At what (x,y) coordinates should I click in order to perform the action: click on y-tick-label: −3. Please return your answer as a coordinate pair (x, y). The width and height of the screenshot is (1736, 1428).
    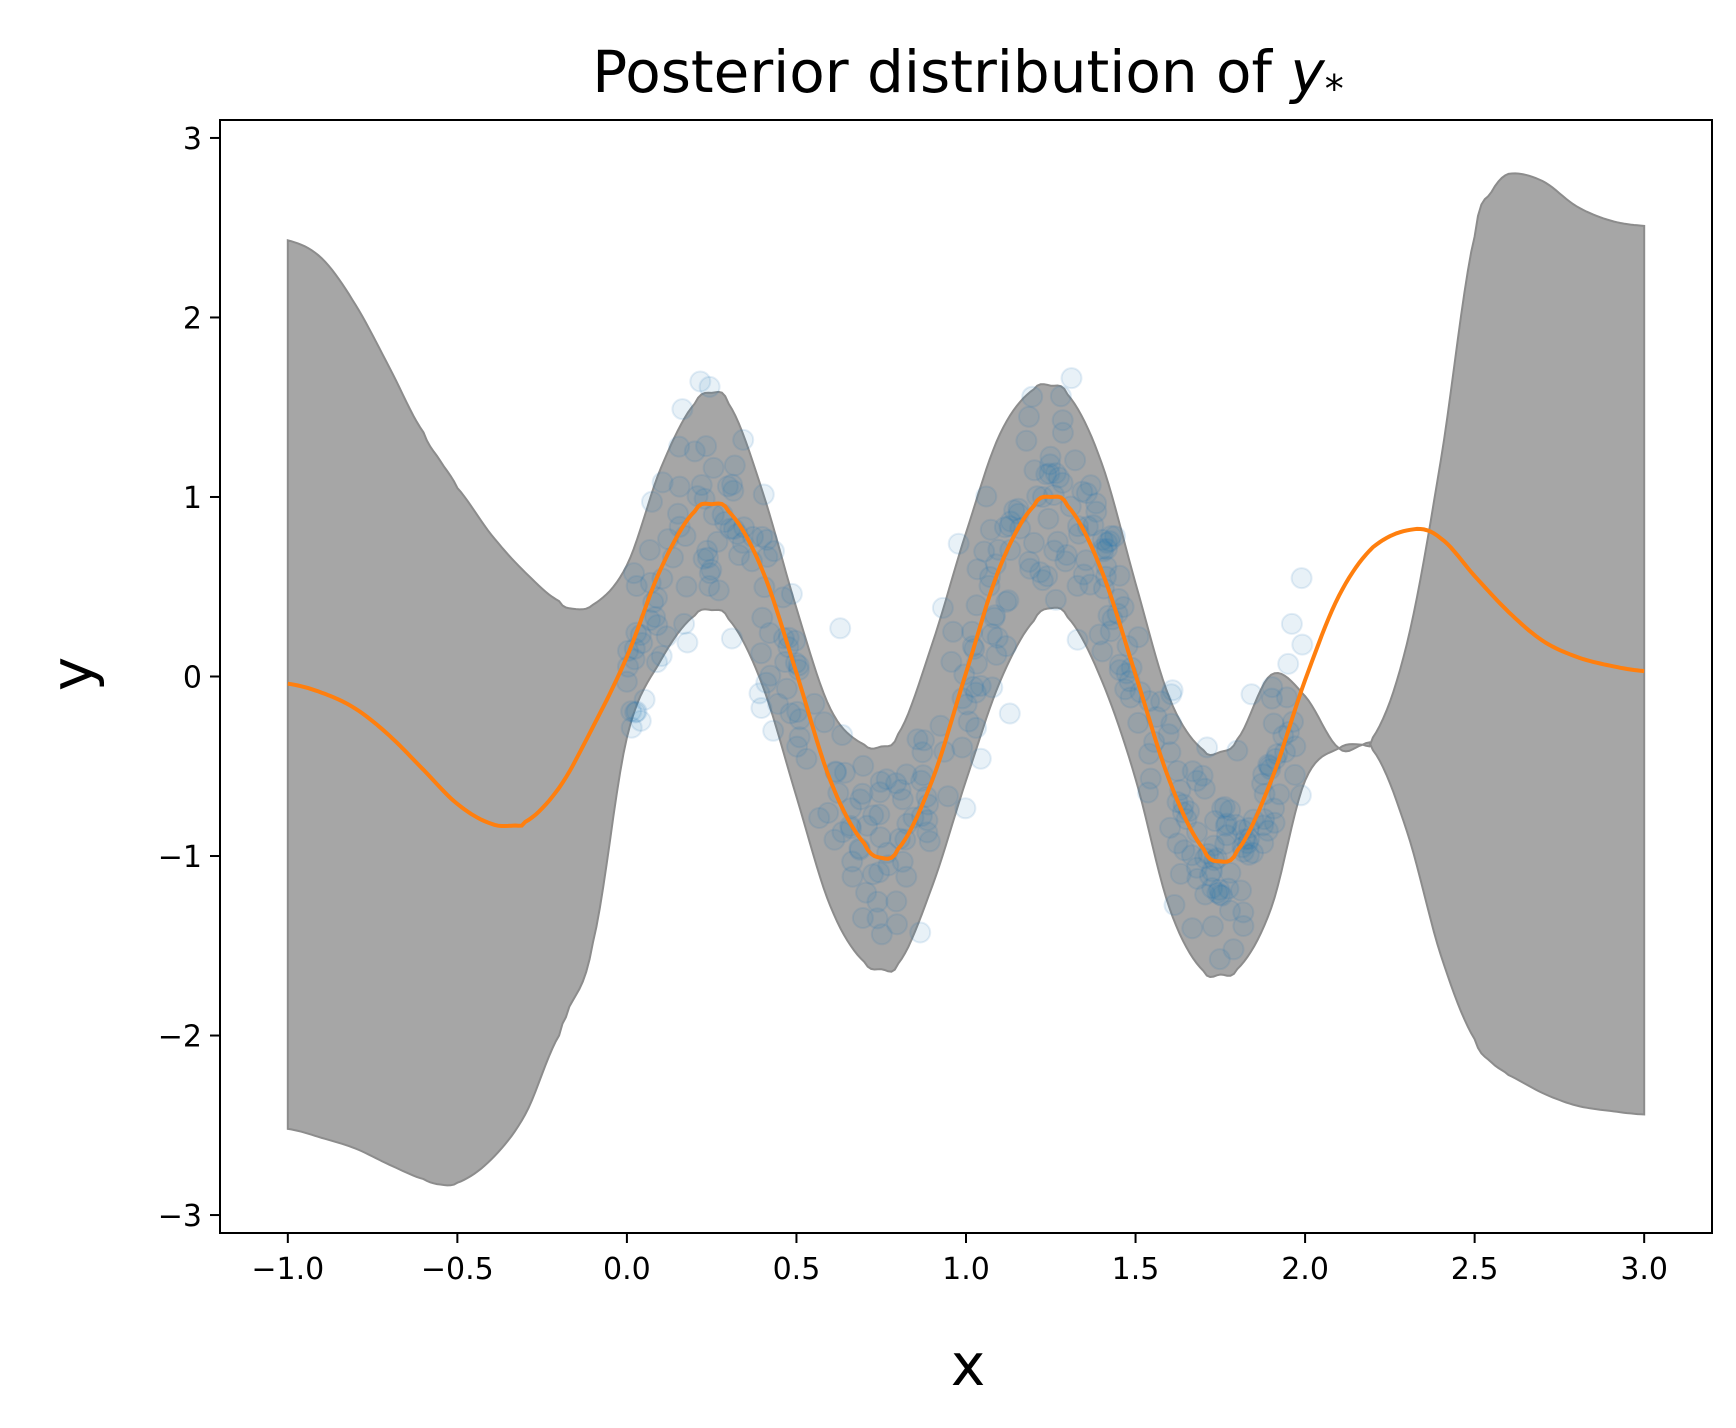
    Looking at the image, I should click on (180, 1216).